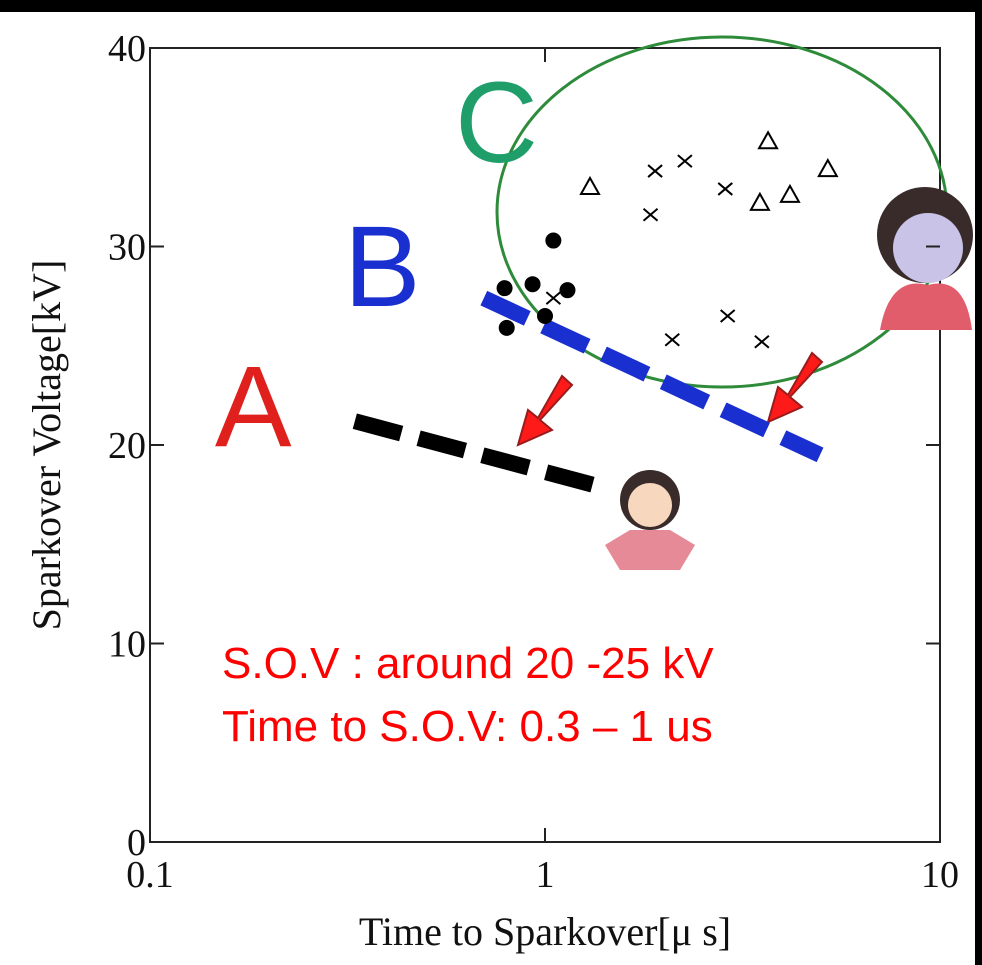  I want to click on y-tick-label: 30, so click(127, 248).